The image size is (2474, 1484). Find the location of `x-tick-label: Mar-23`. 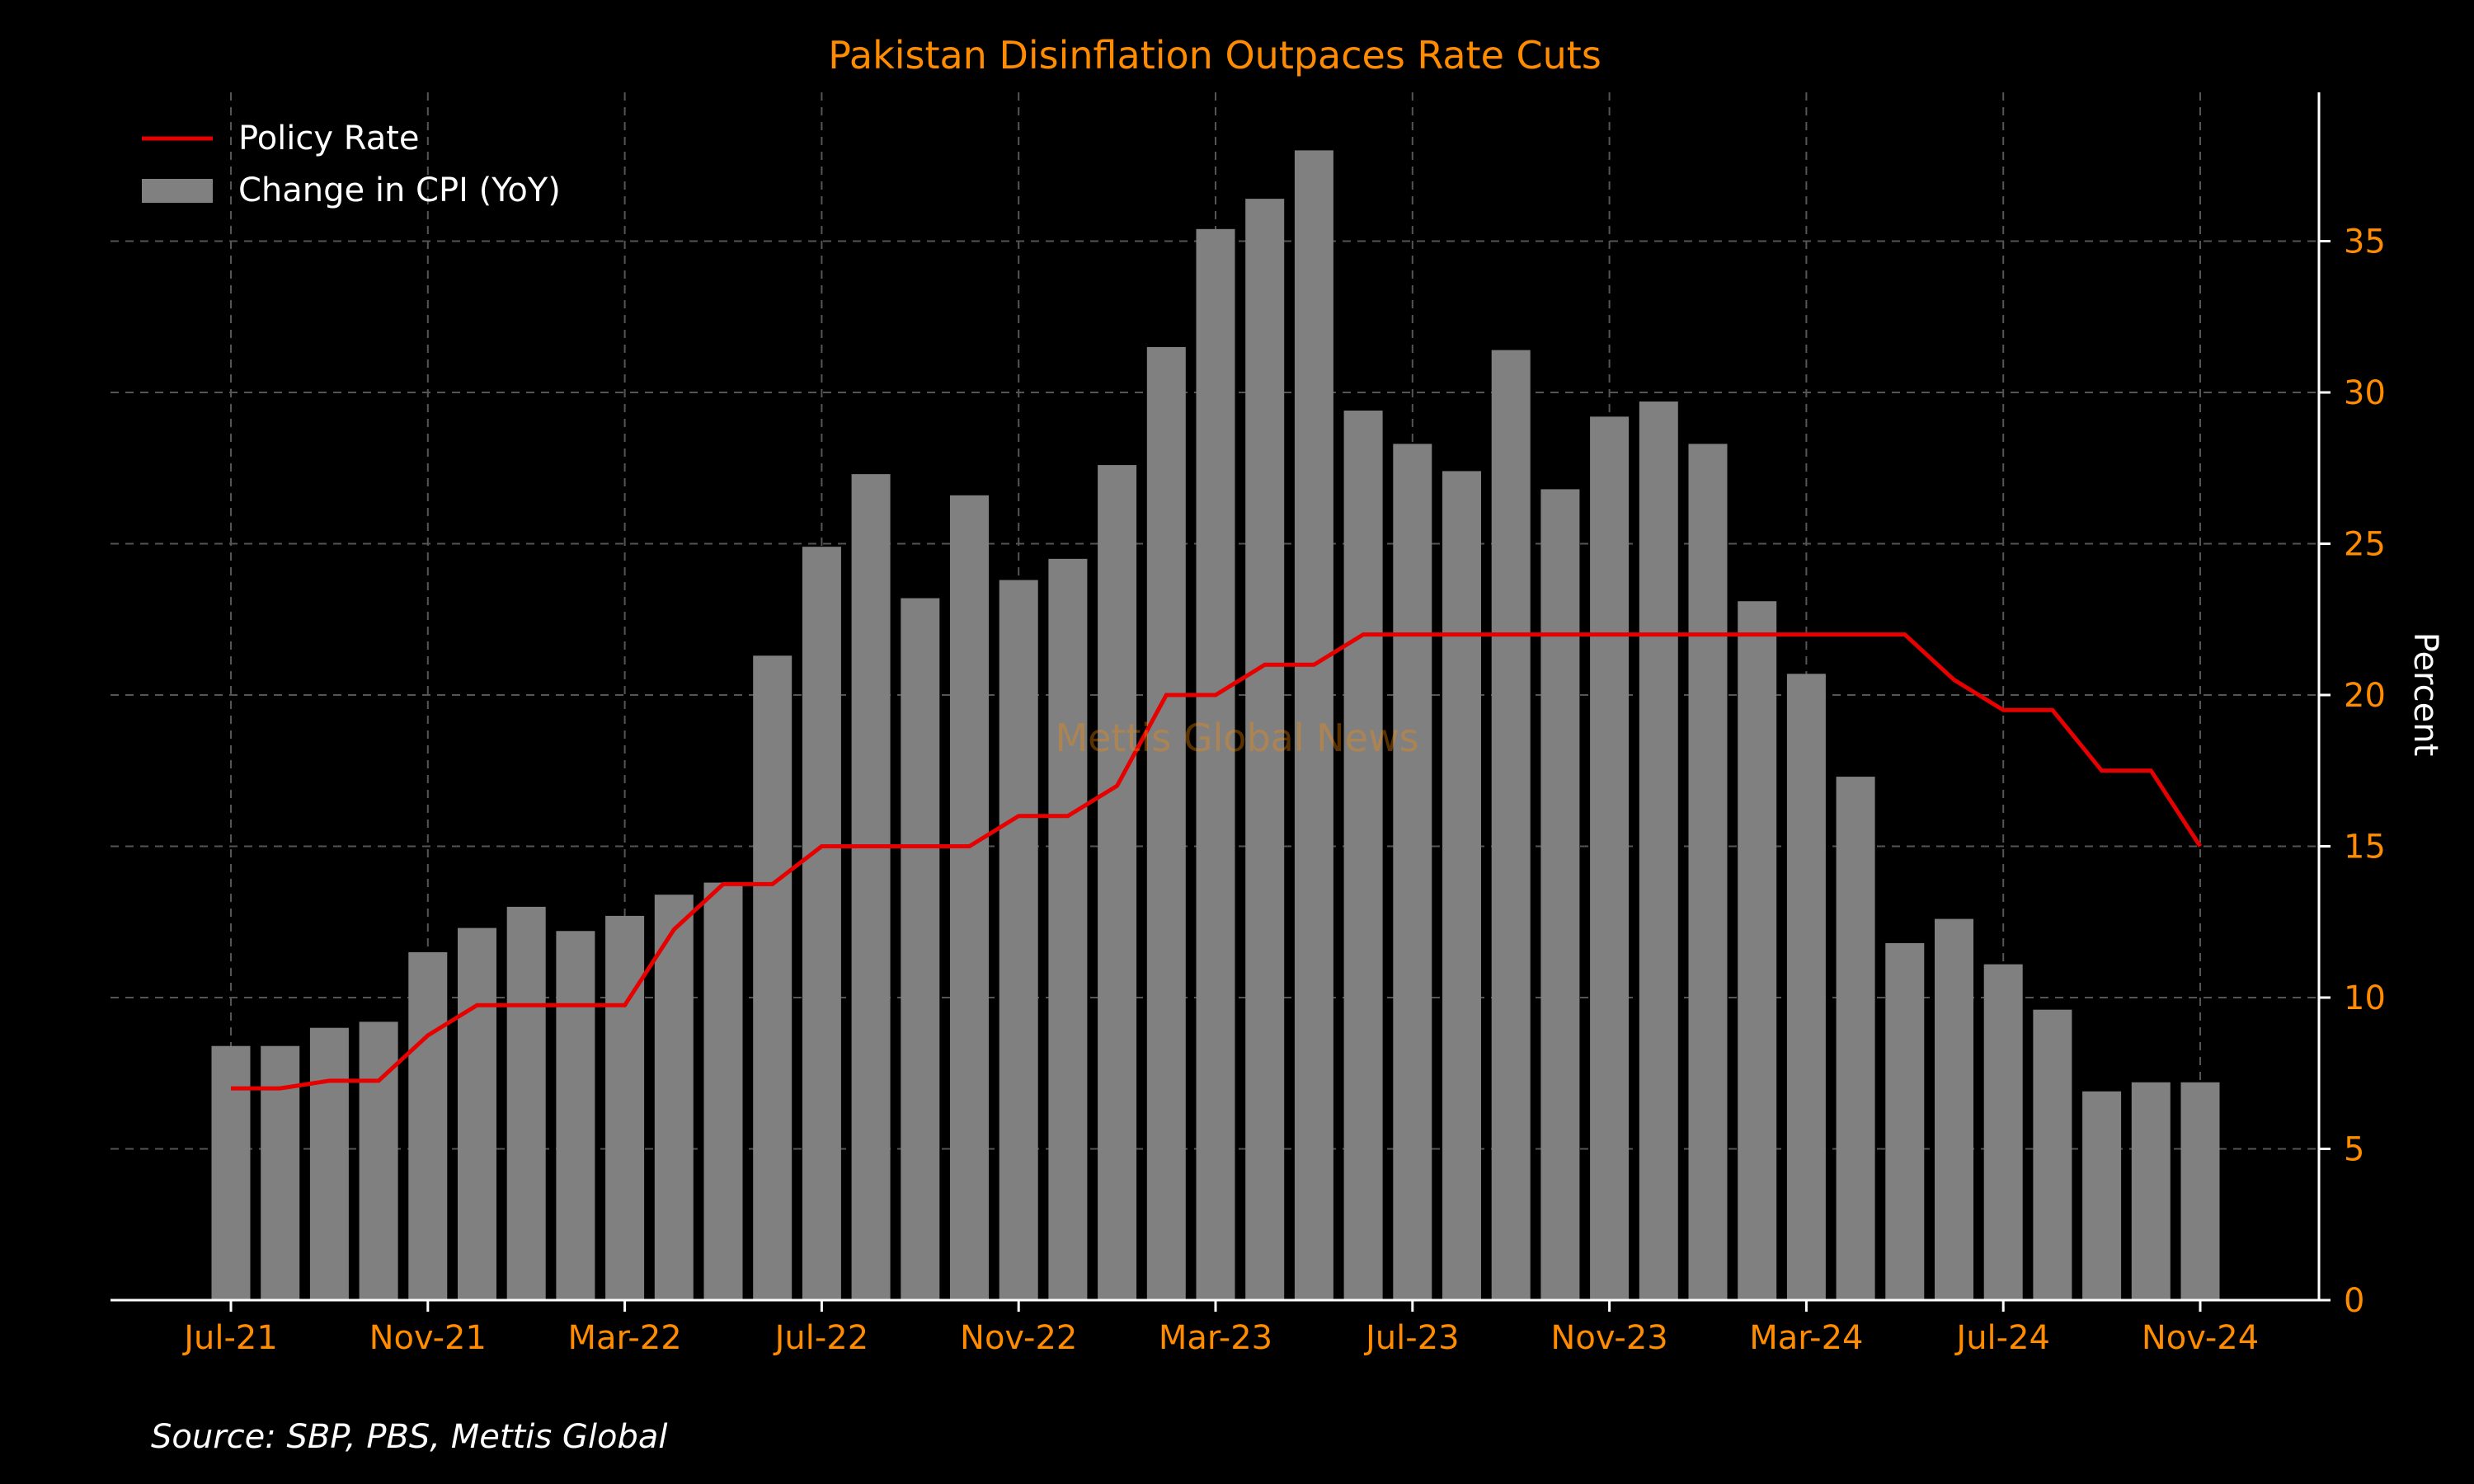

x-tick-label: Mar-23 is located at coordinates (1215, 1338).